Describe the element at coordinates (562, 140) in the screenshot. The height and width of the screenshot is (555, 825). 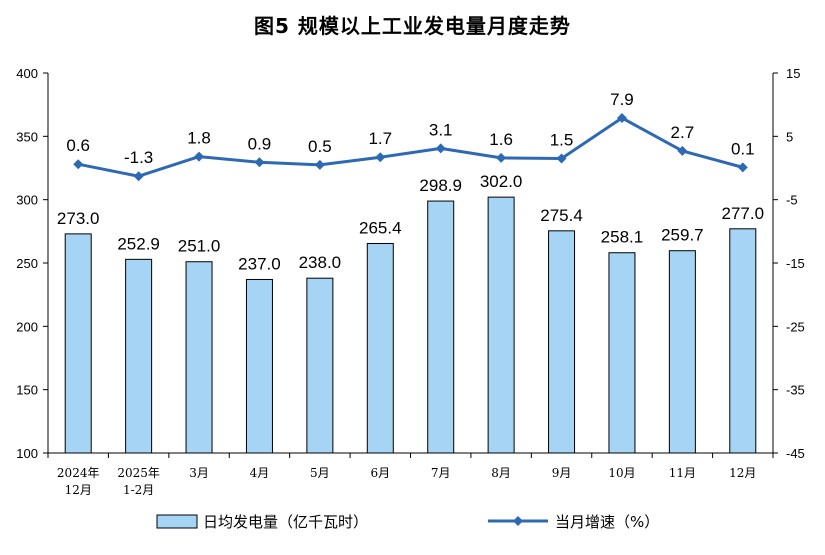
I see `line-value-label: 1.5` at that location.